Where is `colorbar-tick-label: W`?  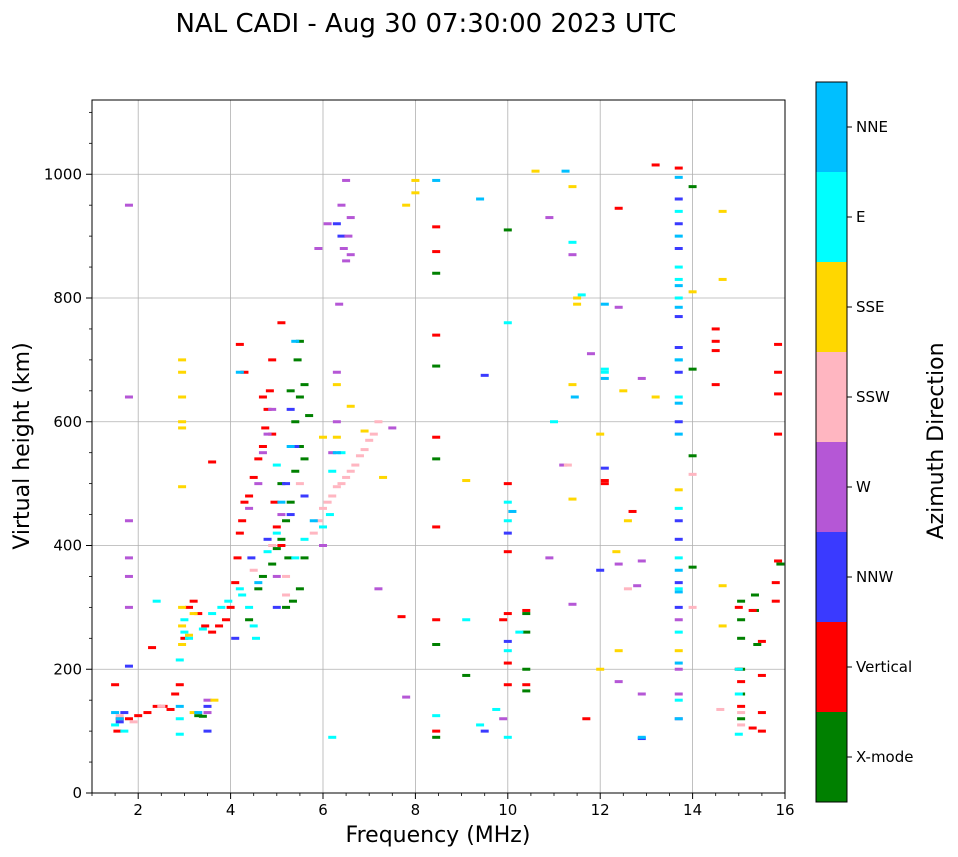
colorbar-tick-label: W is located at coordinates (863, 487).